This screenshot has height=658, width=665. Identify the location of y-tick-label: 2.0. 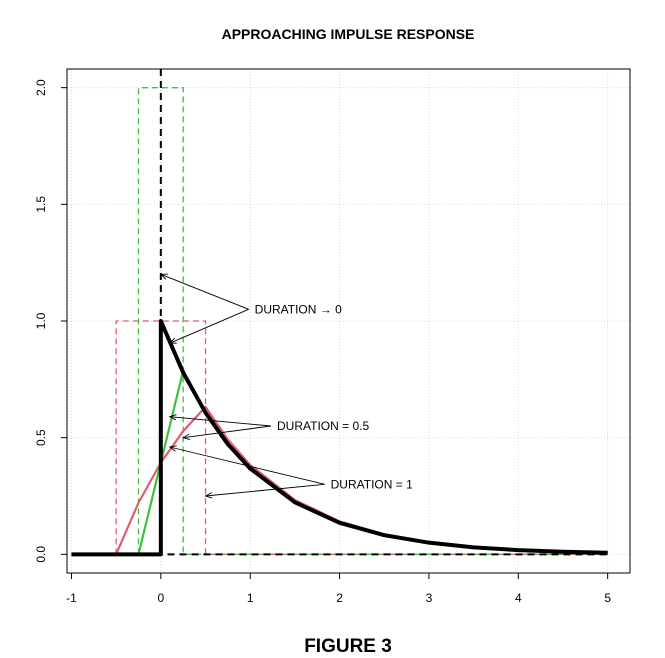
(41, 87).